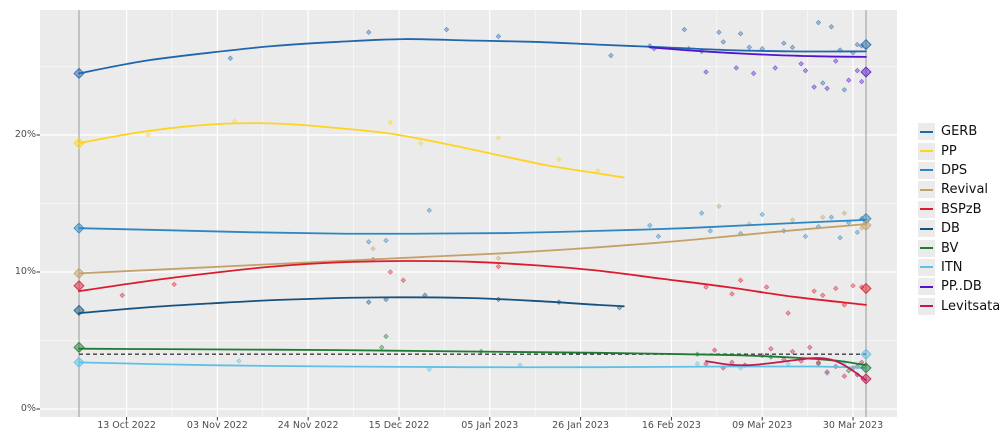 The width and height of the screenshot is (1000, 444). I want to click on legend-key-pp-db, so click(926, 287).